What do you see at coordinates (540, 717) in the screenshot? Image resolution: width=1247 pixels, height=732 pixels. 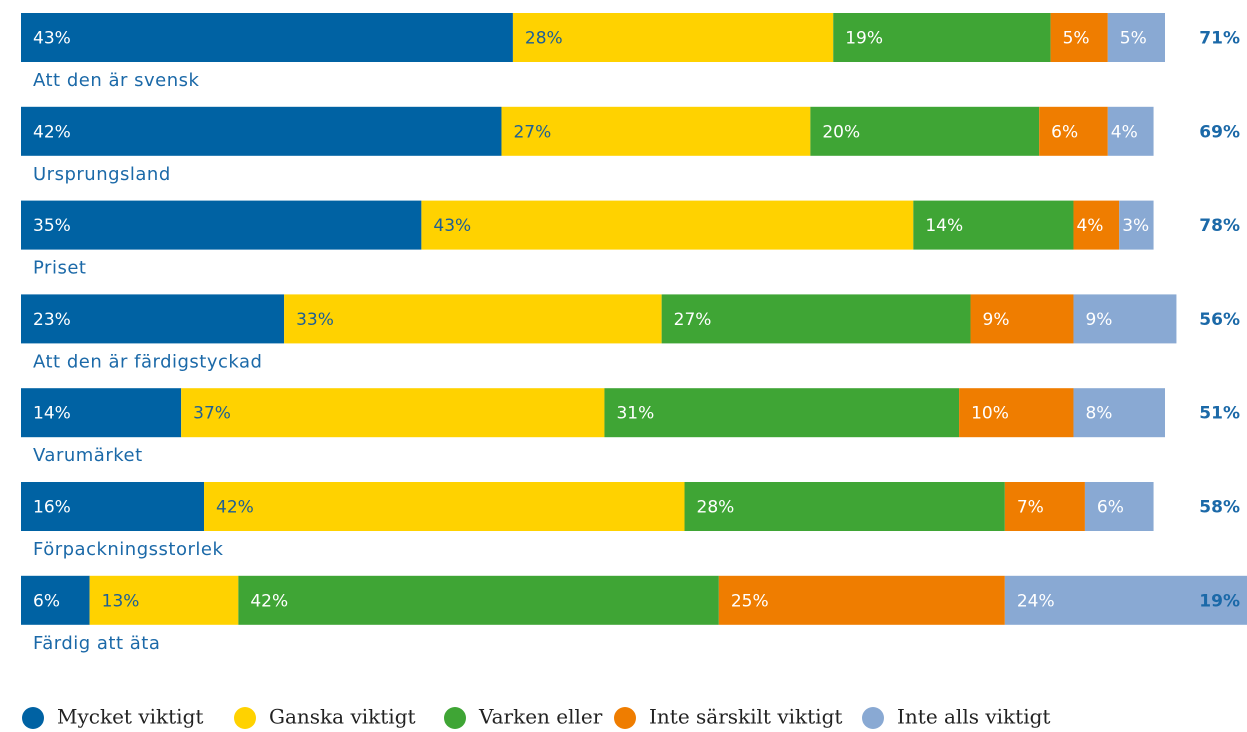 I see `legend-label: Varken eller` at bounding box center [540, 717].